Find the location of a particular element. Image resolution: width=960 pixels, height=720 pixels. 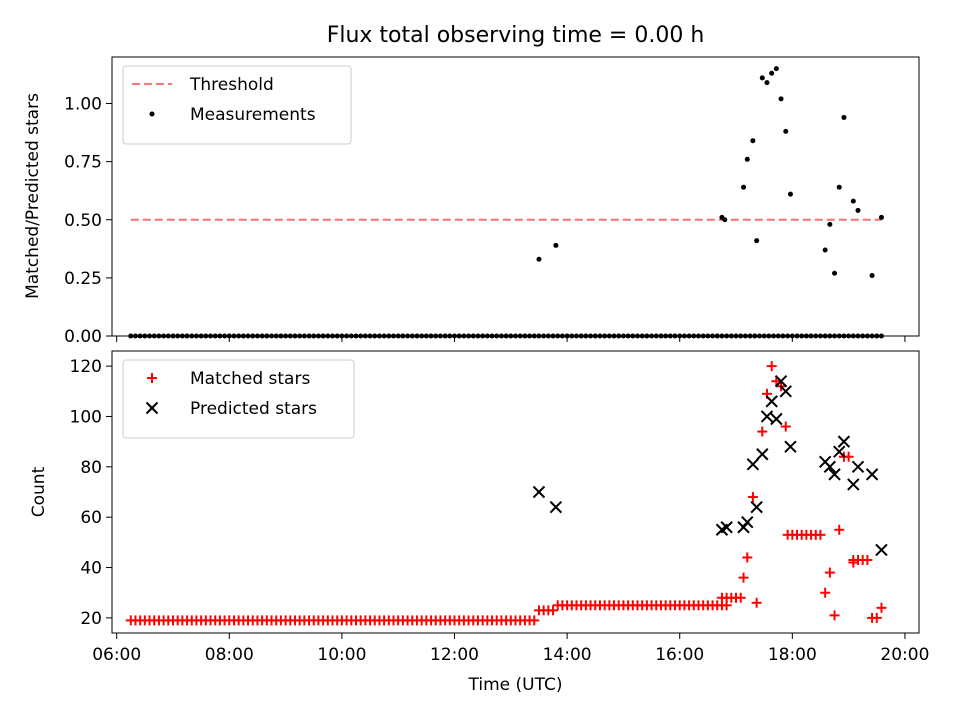

x-tick-label: 18:00 is located at coordinates (792, 655).